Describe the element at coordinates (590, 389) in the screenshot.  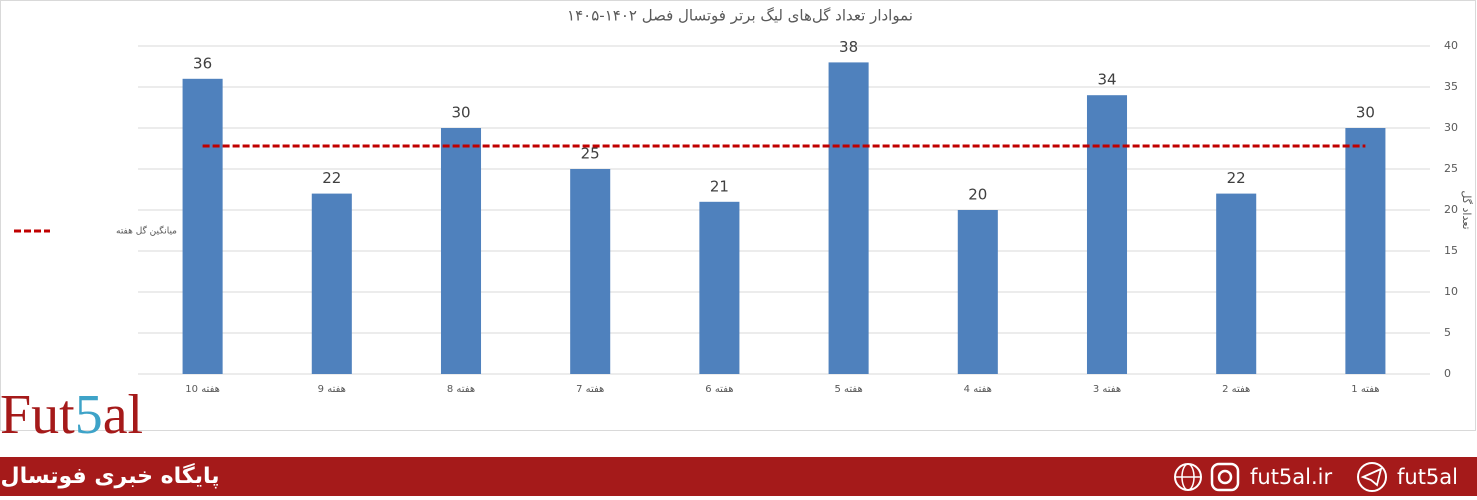
I see `x-tick-label: هفته 7` at that location.